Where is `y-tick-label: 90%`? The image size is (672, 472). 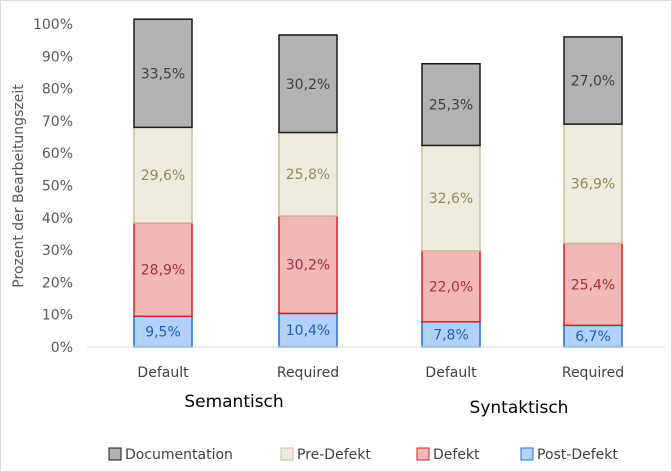 y-tick-label: 90% is located at coordinates (57, 57).